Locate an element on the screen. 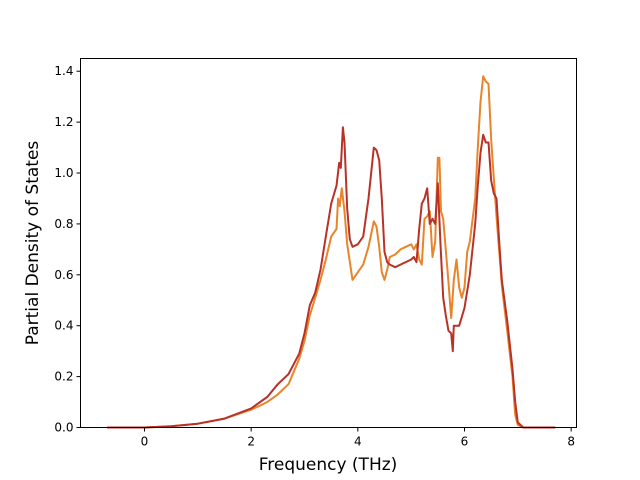 The image size is (640, 480). y-axis-title: Partial Density of States is located at coordinates (33, 243).